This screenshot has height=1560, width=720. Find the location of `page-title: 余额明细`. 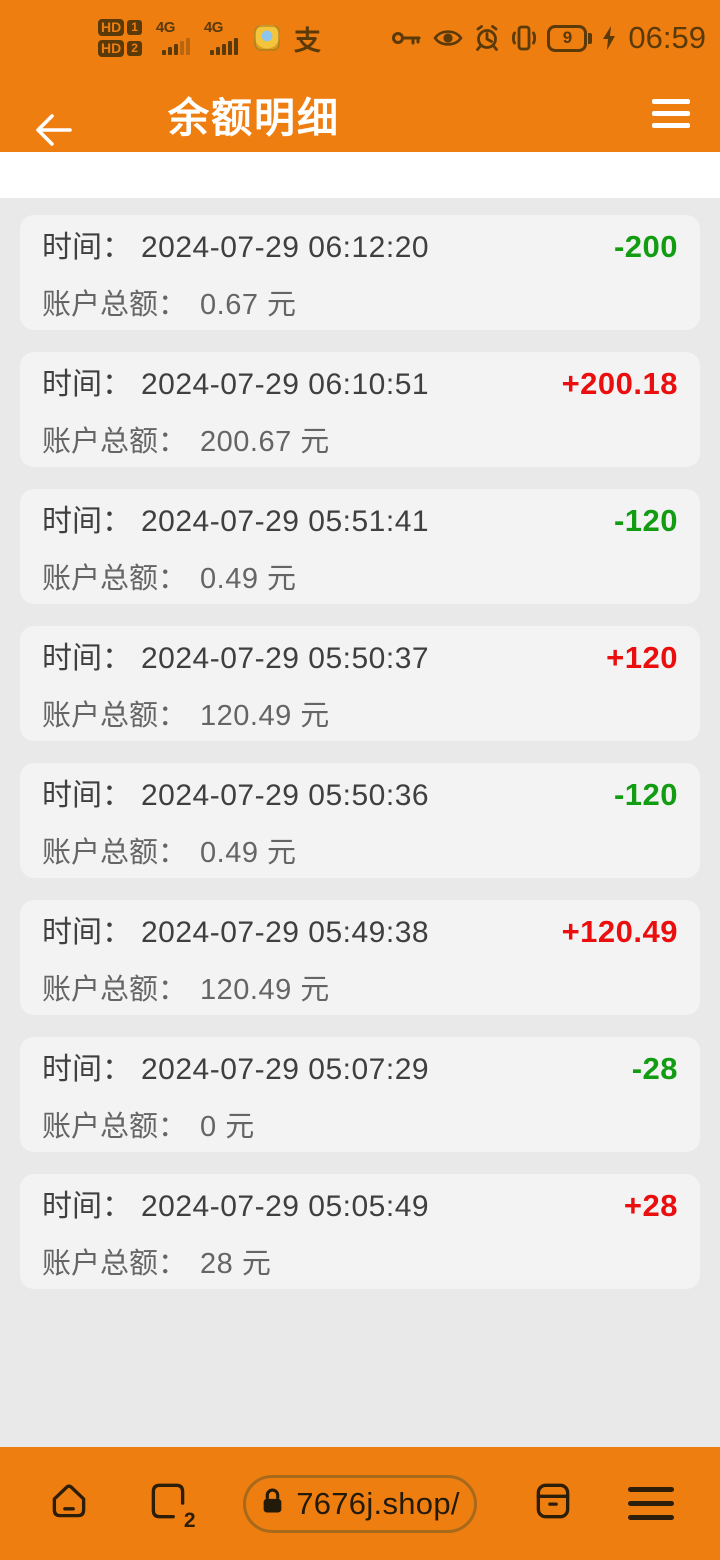

page-title: 余额明细 is located at coordinates (254, 118).